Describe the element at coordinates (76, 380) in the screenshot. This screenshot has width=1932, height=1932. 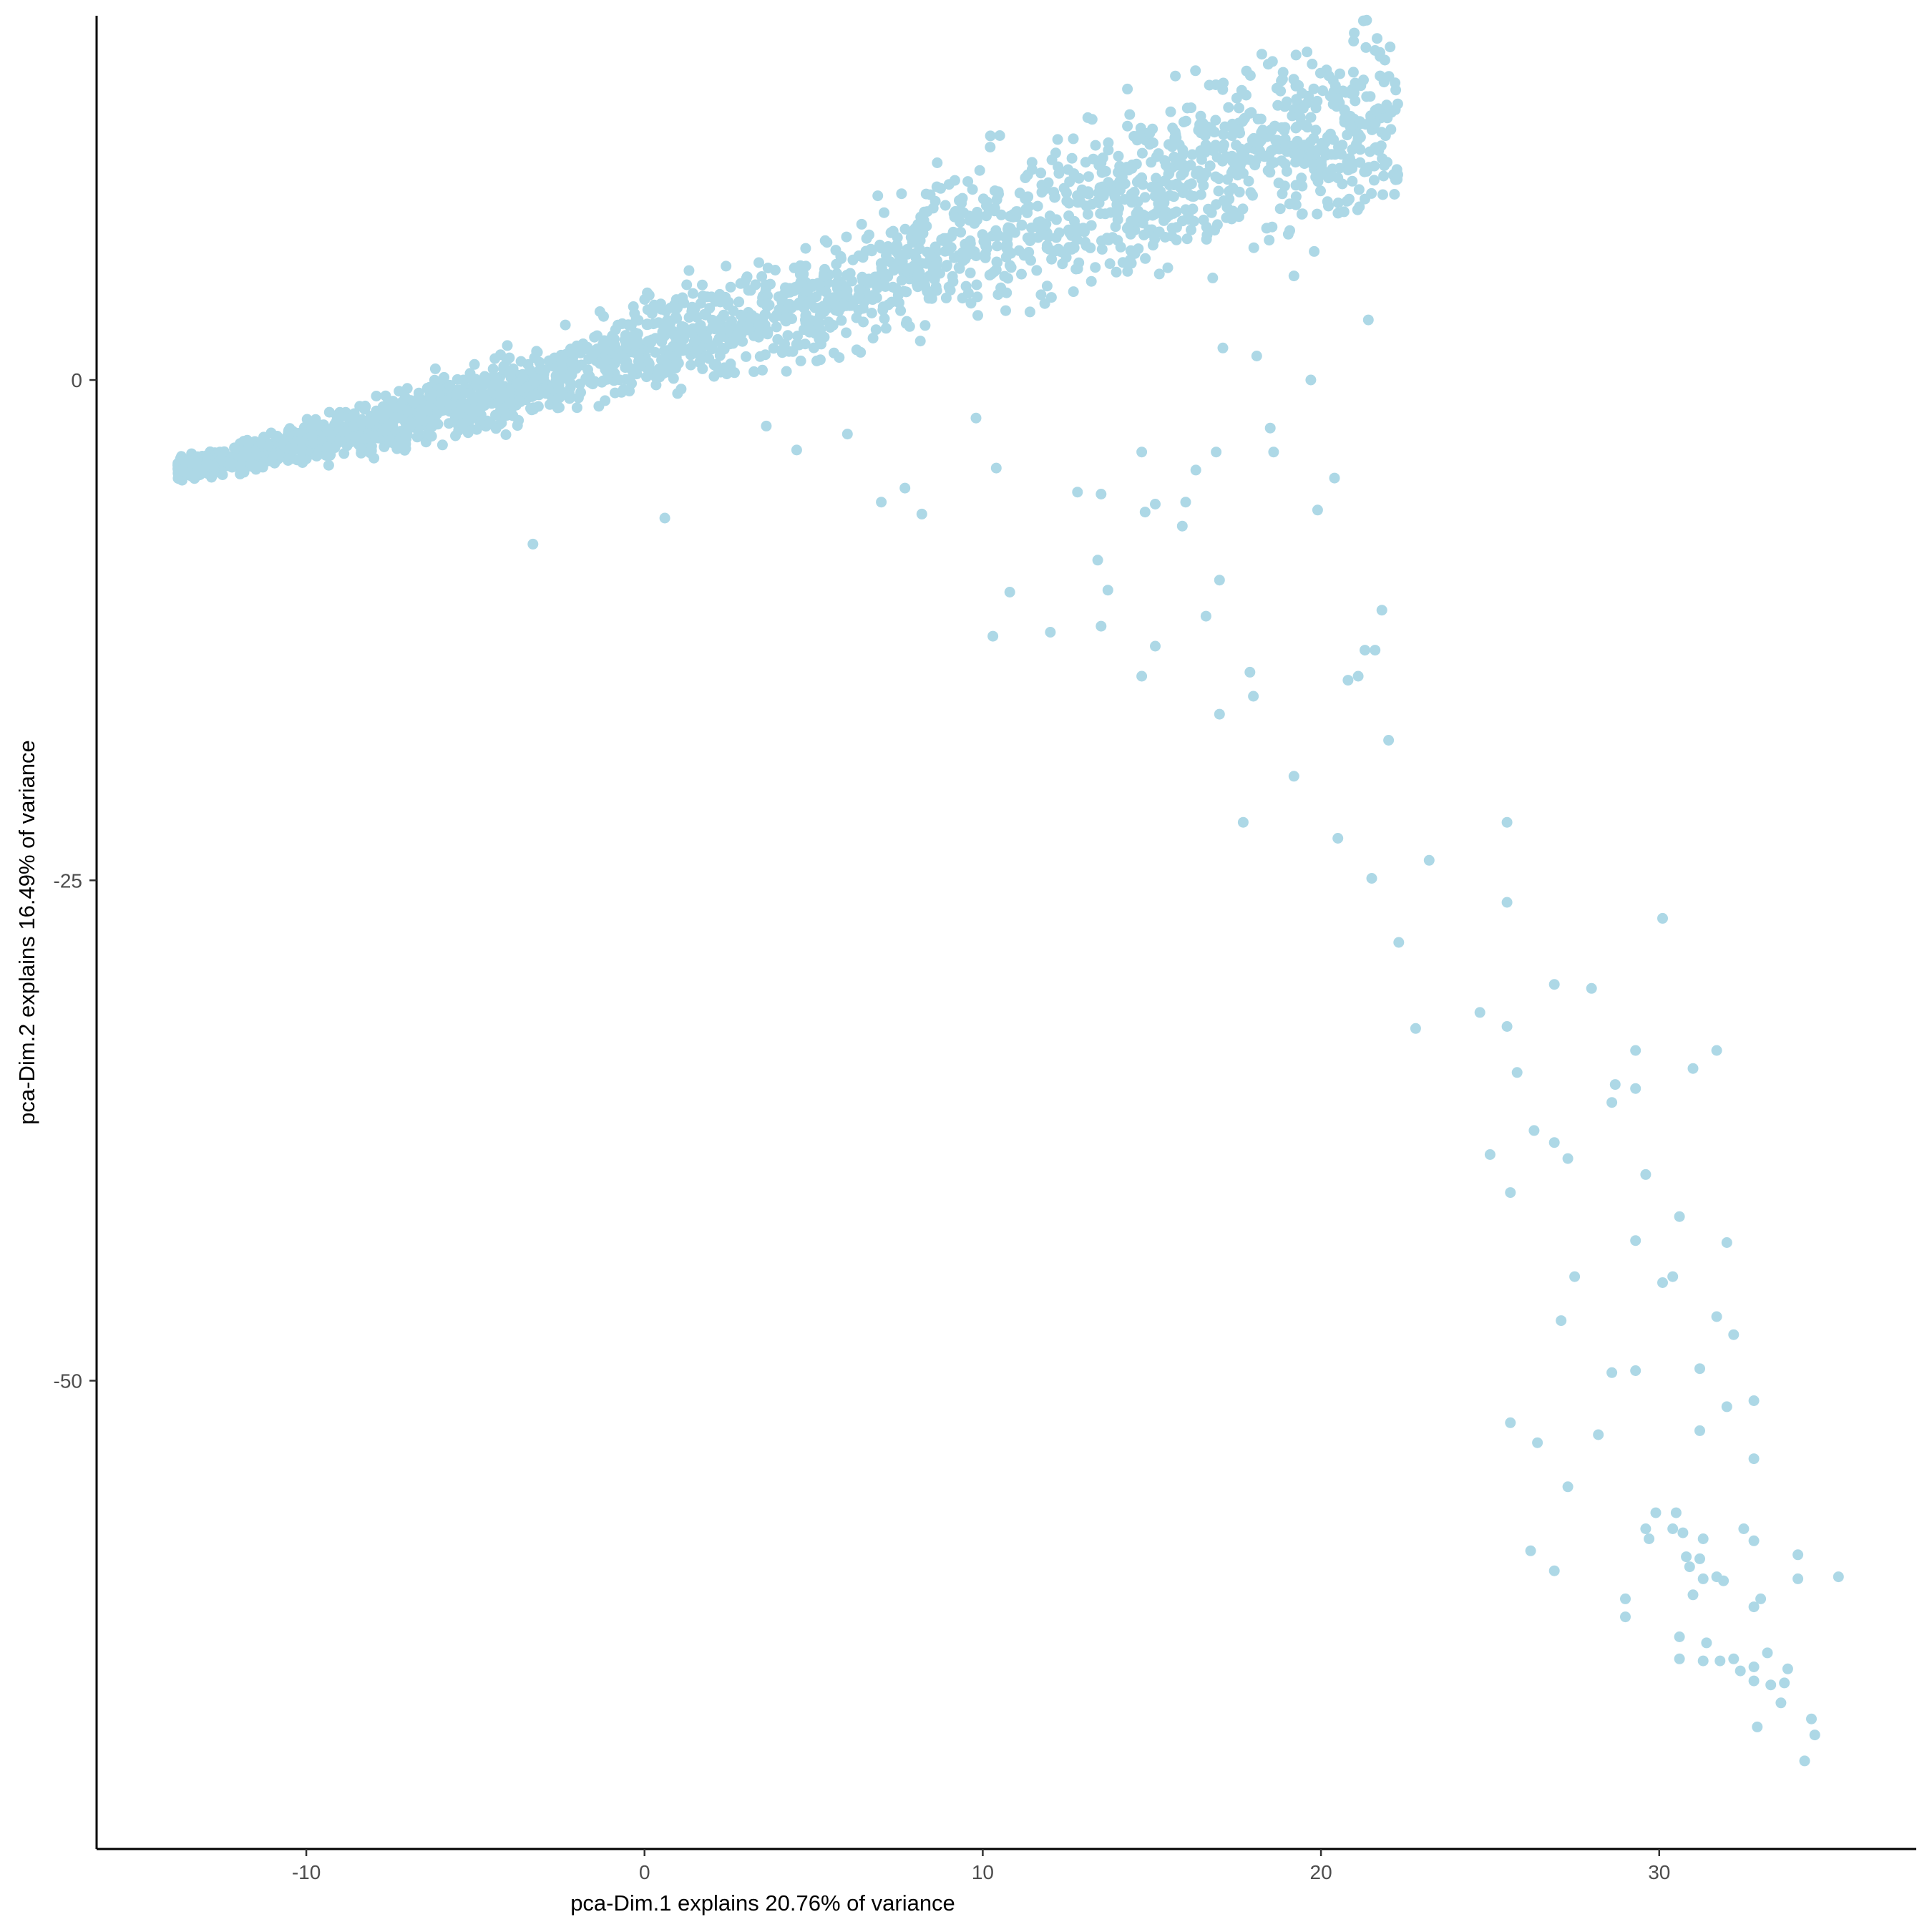
I see `y-tick-label: 0` at that location.